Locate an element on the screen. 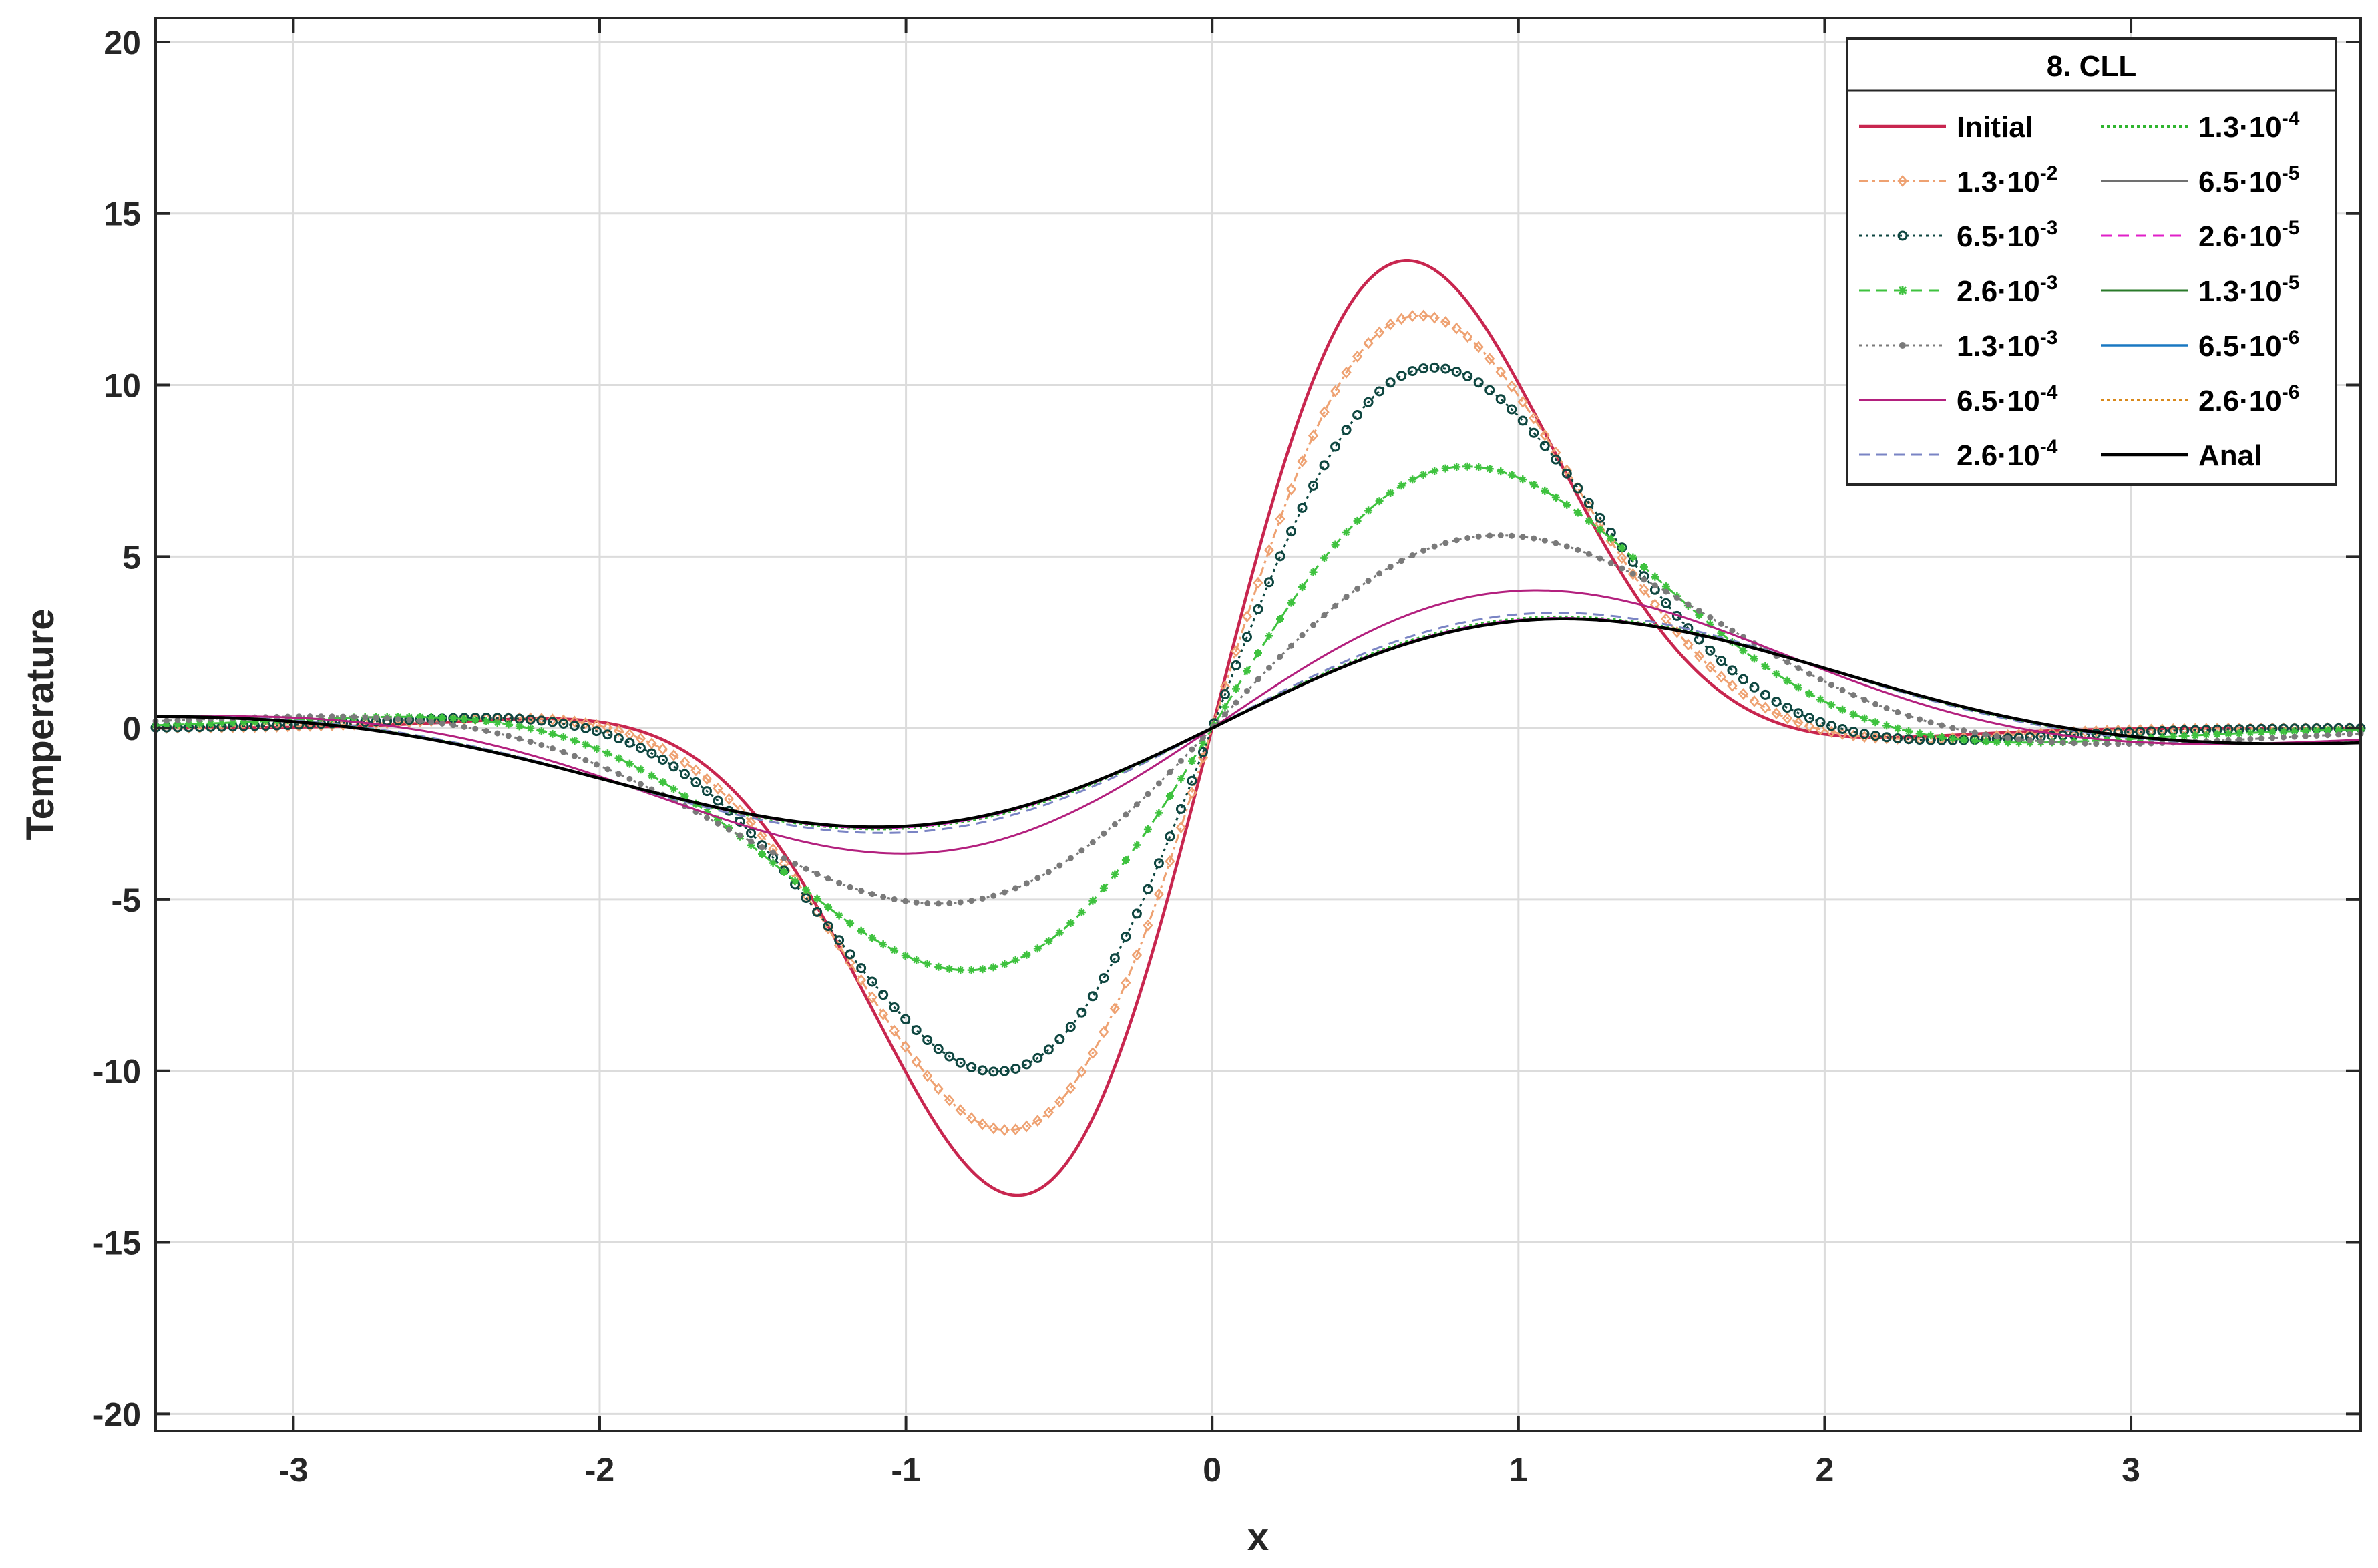  legend-label-exponent: -5 is located at coordinates (2291, 283).